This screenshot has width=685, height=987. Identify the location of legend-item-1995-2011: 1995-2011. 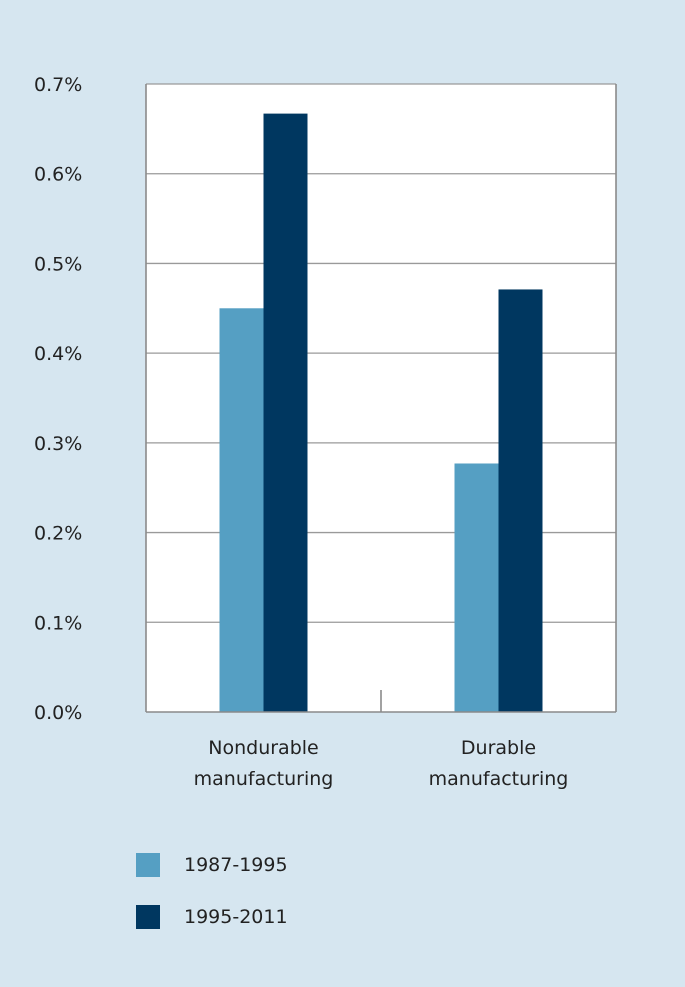
(212, 917).